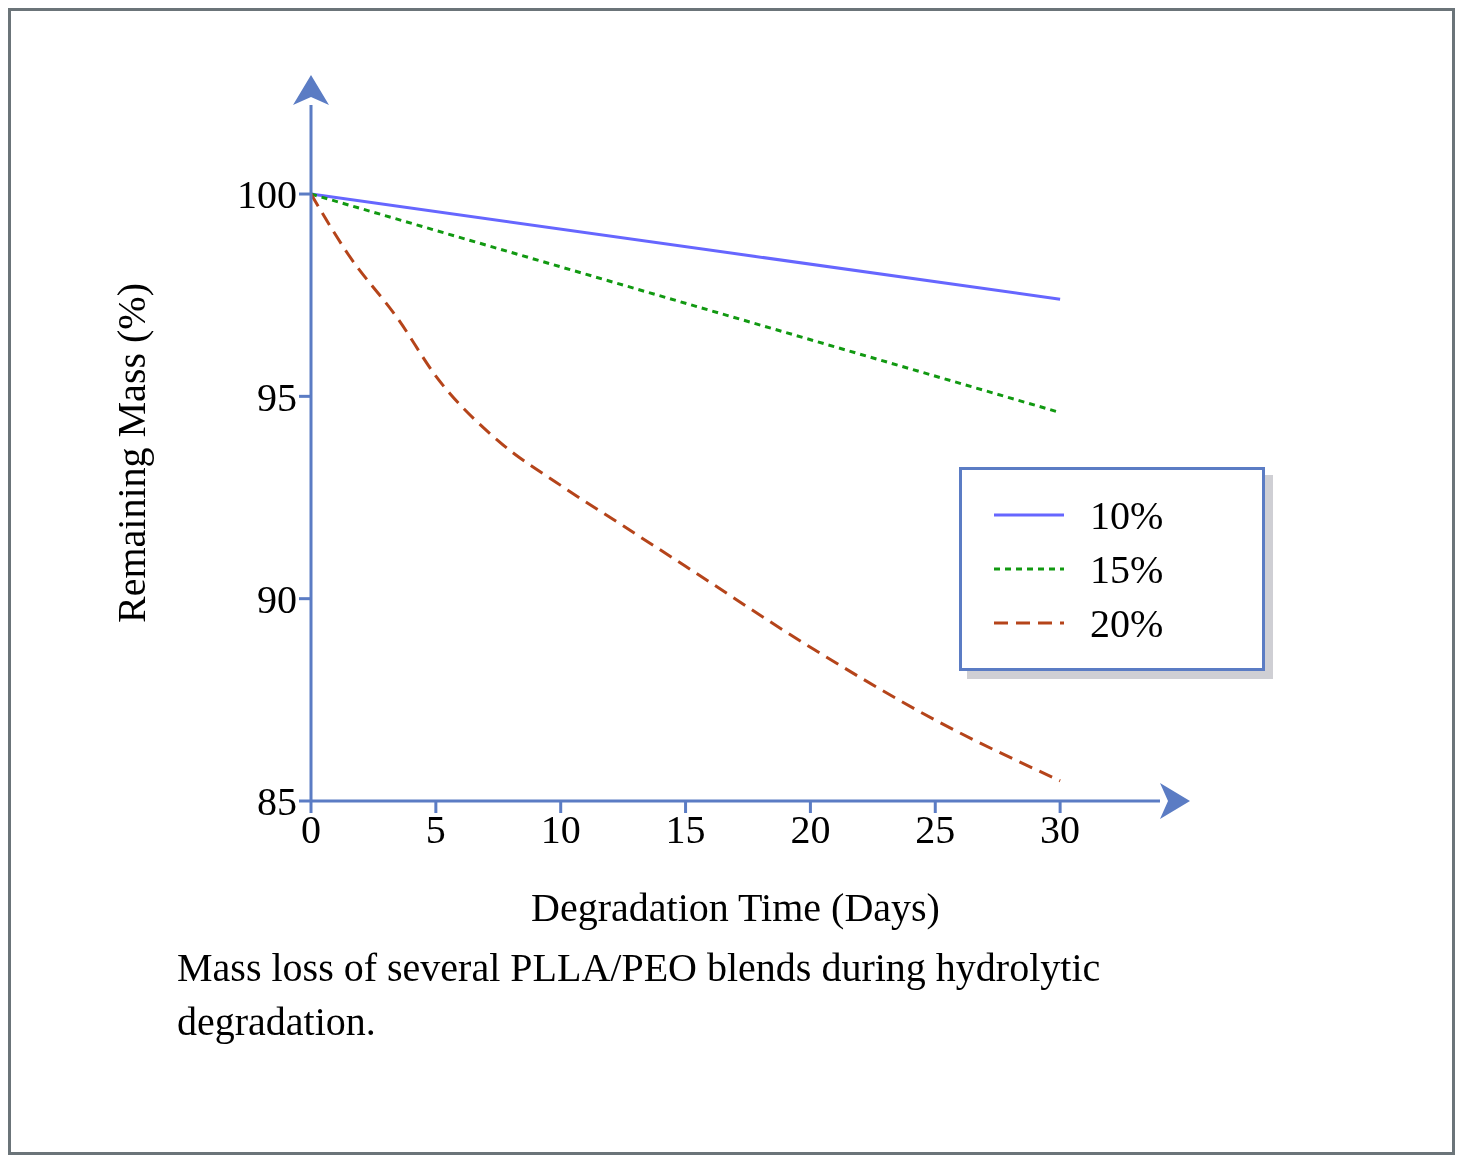 This screenshot has width=1463, height=1163. What do you see at coordinates (935, 830) in the screenshot?
I see `x-tick-label: 25` at bounding box center [935, 830].